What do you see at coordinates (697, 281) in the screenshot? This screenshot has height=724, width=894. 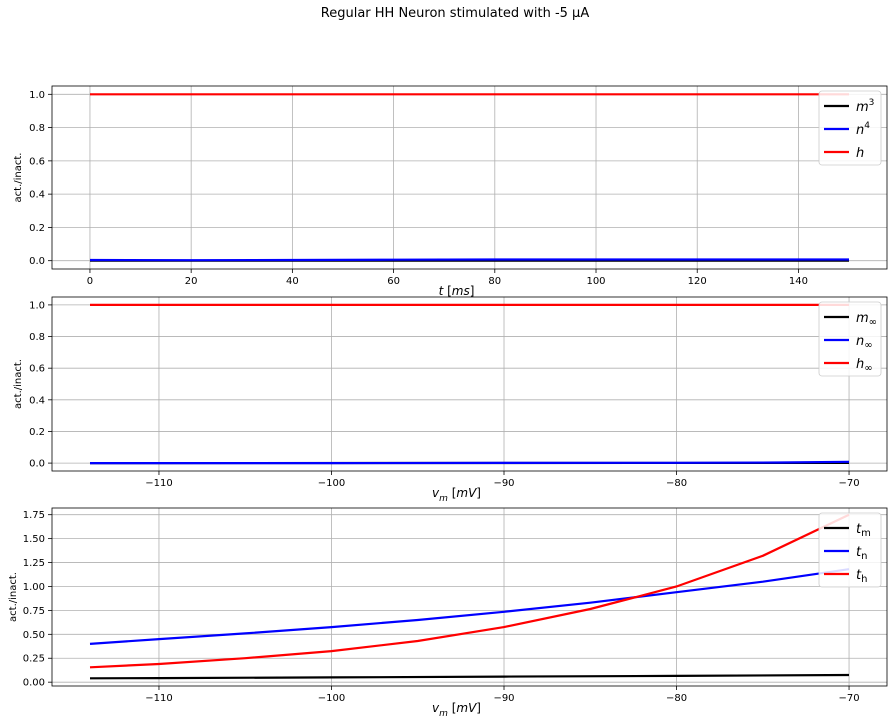 I see `x-tick-label: 120` at bounding box center [697, 281].